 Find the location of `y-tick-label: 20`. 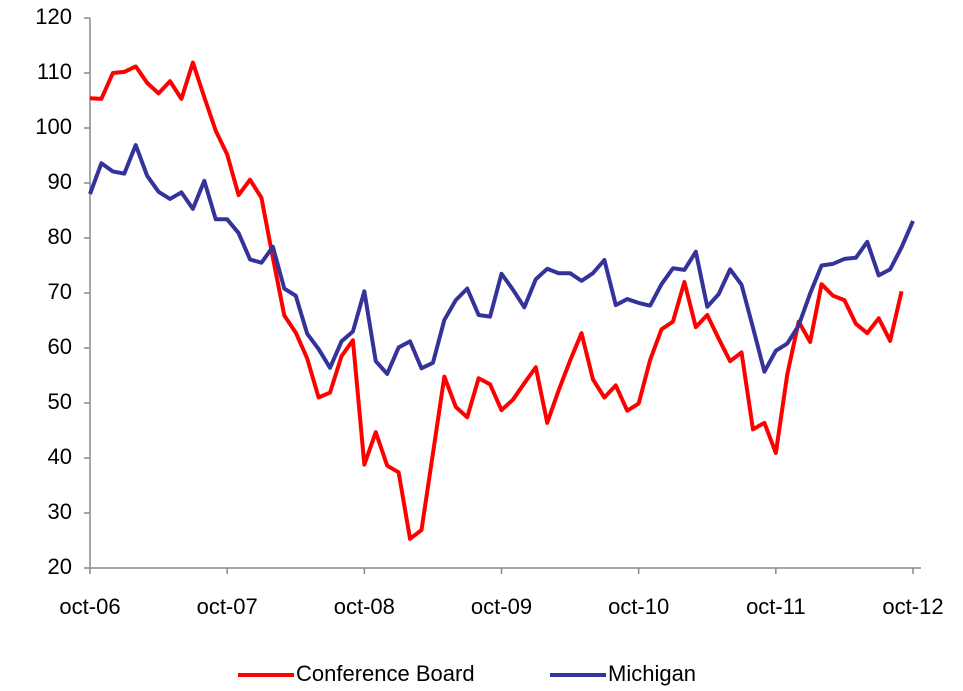

y-tick-label: 20 is located at coordinates (60, 566).